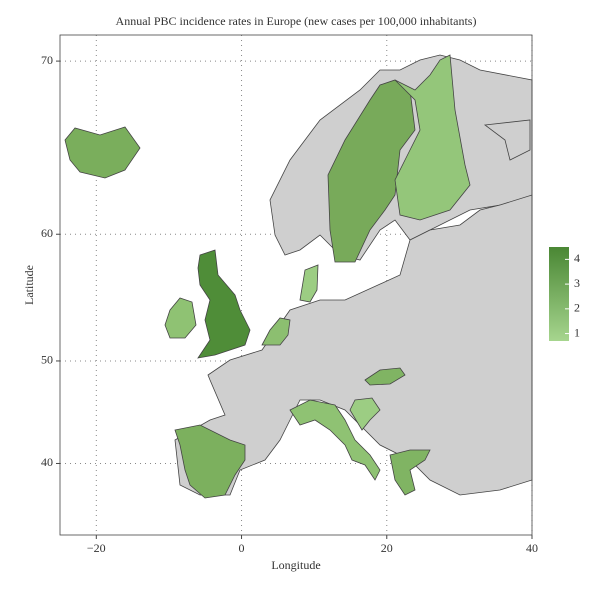 Image resolution: width=600 pixels, height=599 pixels. I want to click on colorbar, so click(559, 294).